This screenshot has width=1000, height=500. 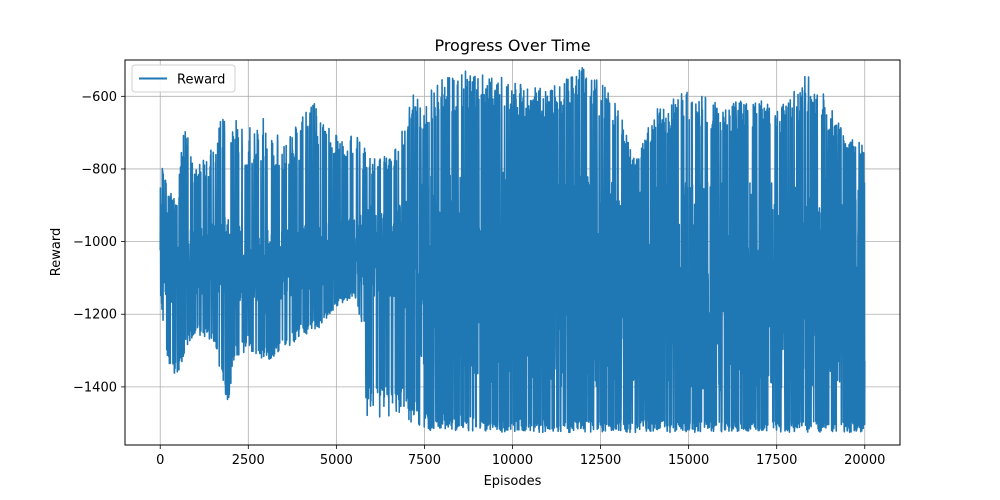 I want to click on legend-box, so click(x=183, y=78).